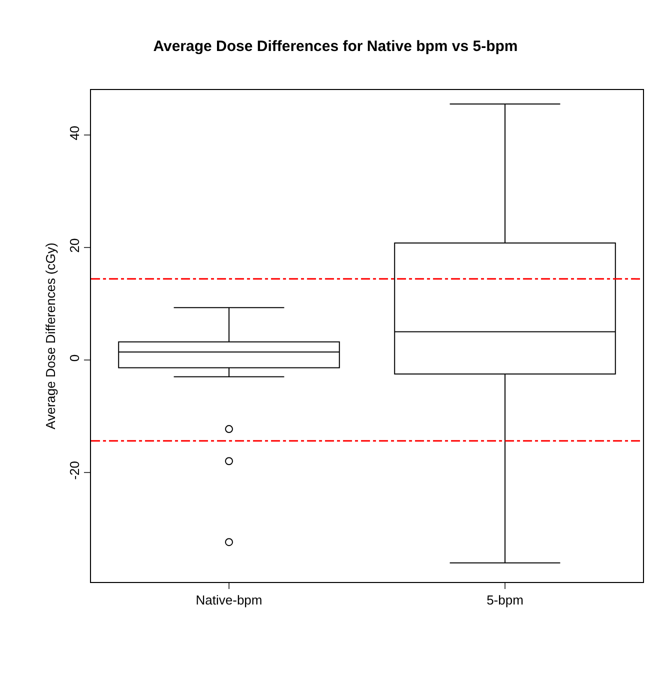  I want to click on y-tick-label: 0, so click(74, 358).